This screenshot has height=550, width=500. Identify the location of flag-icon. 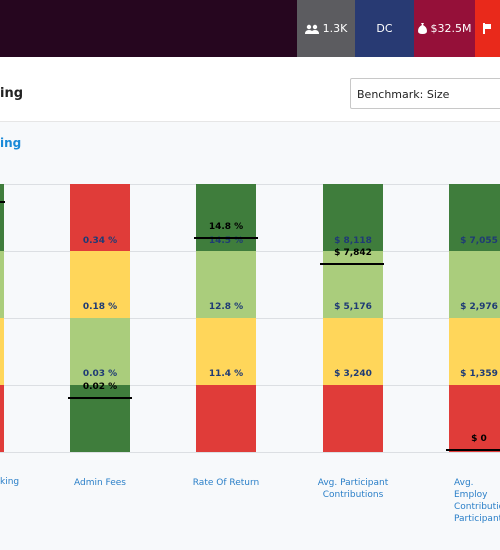
(487, 28).